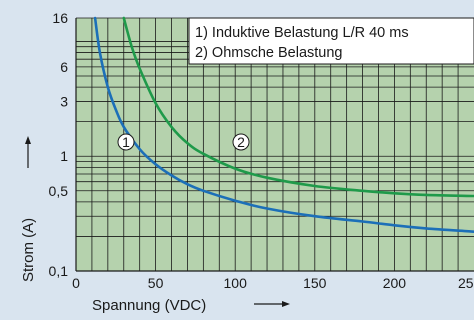 This screenshot has height=320, width=474. What do you see at coordinates (395, 283) in the screenshot?
I see `x-tick-label: 200` at bounding box center [395, 283].